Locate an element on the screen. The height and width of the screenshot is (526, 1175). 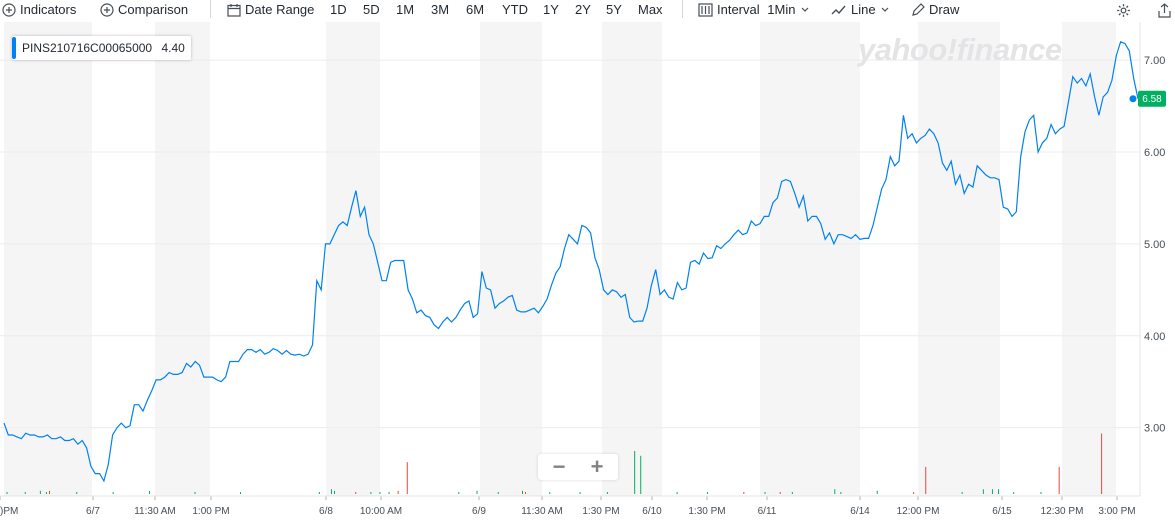
calendar-icon is located at coordinates (234, 10).